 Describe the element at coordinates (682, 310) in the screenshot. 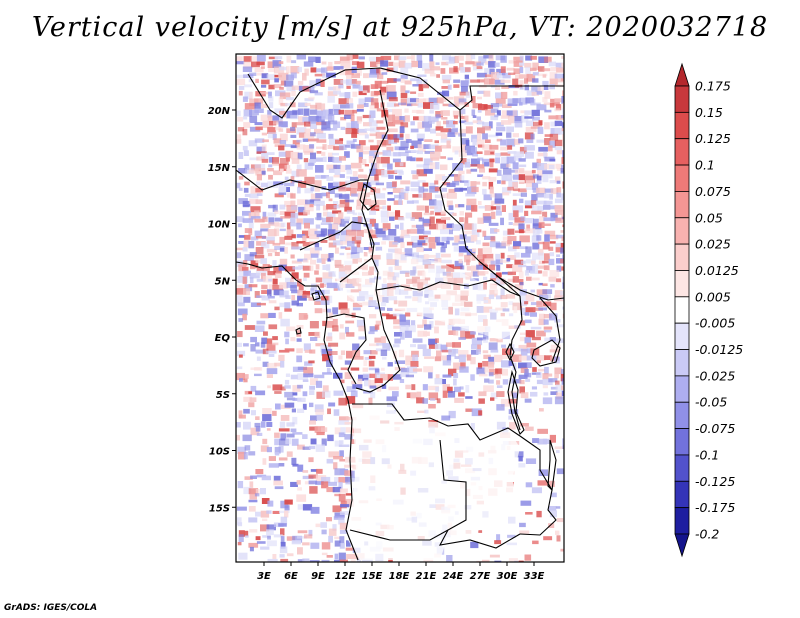

I see `colorbar-box` at that location.